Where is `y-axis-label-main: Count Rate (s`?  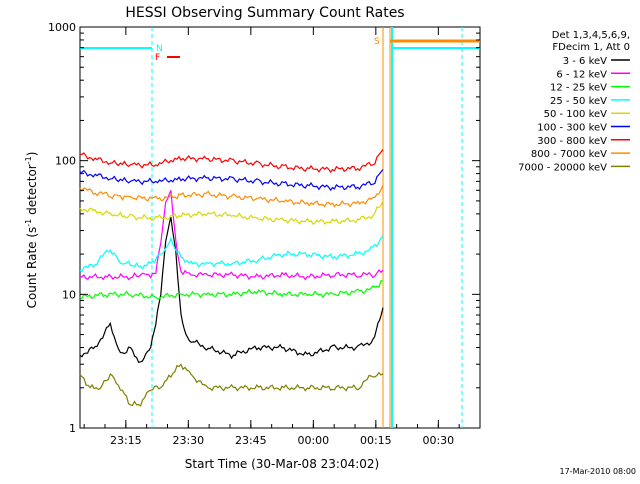 y-axis-label-main: Count Rate (s is located at coordinates (32, 268).